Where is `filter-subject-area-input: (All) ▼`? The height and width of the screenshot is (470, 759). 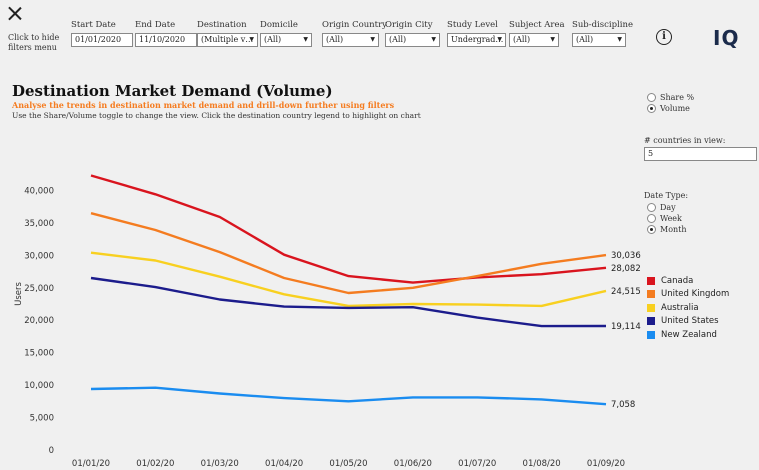 filter-subject-area-input: (All) ▼ is located at coordinates (534, 40).